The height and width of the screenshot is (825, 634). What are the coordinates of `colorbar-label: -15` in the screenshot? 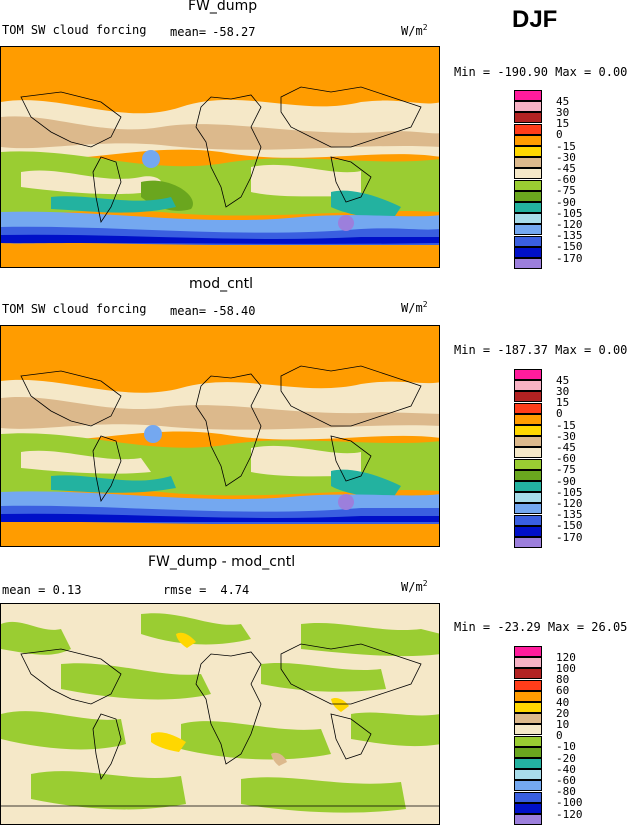 It's located at (566, 425).